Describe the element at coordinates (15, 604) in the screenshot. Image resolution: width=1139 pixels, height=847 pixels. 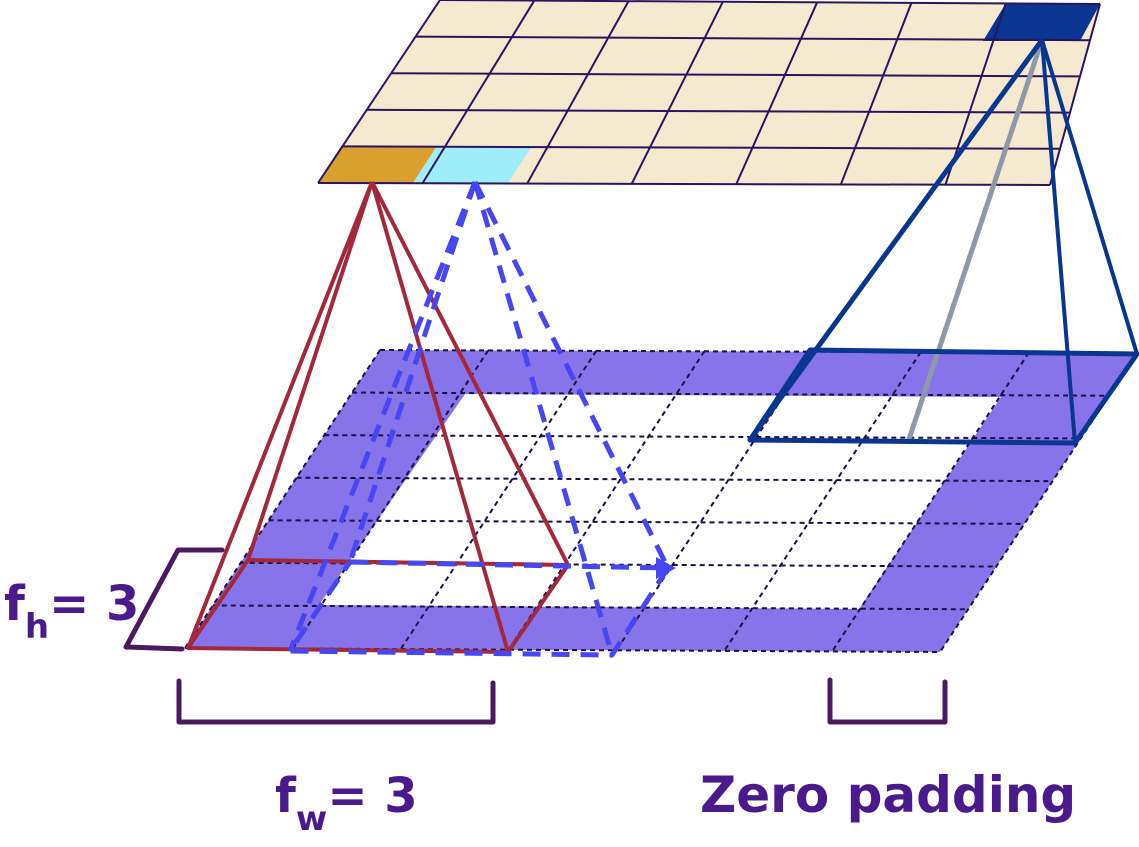
I see `fh-label-main: f` at that location.